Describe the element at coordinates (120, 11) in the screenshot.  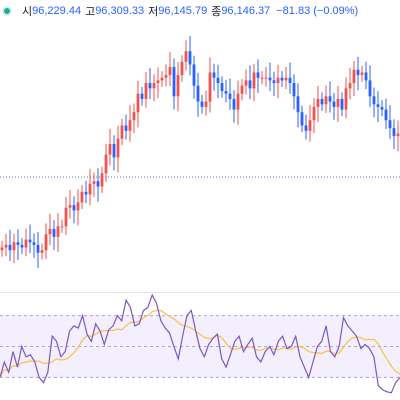
I see `high-value: 96,309.33` at that location.